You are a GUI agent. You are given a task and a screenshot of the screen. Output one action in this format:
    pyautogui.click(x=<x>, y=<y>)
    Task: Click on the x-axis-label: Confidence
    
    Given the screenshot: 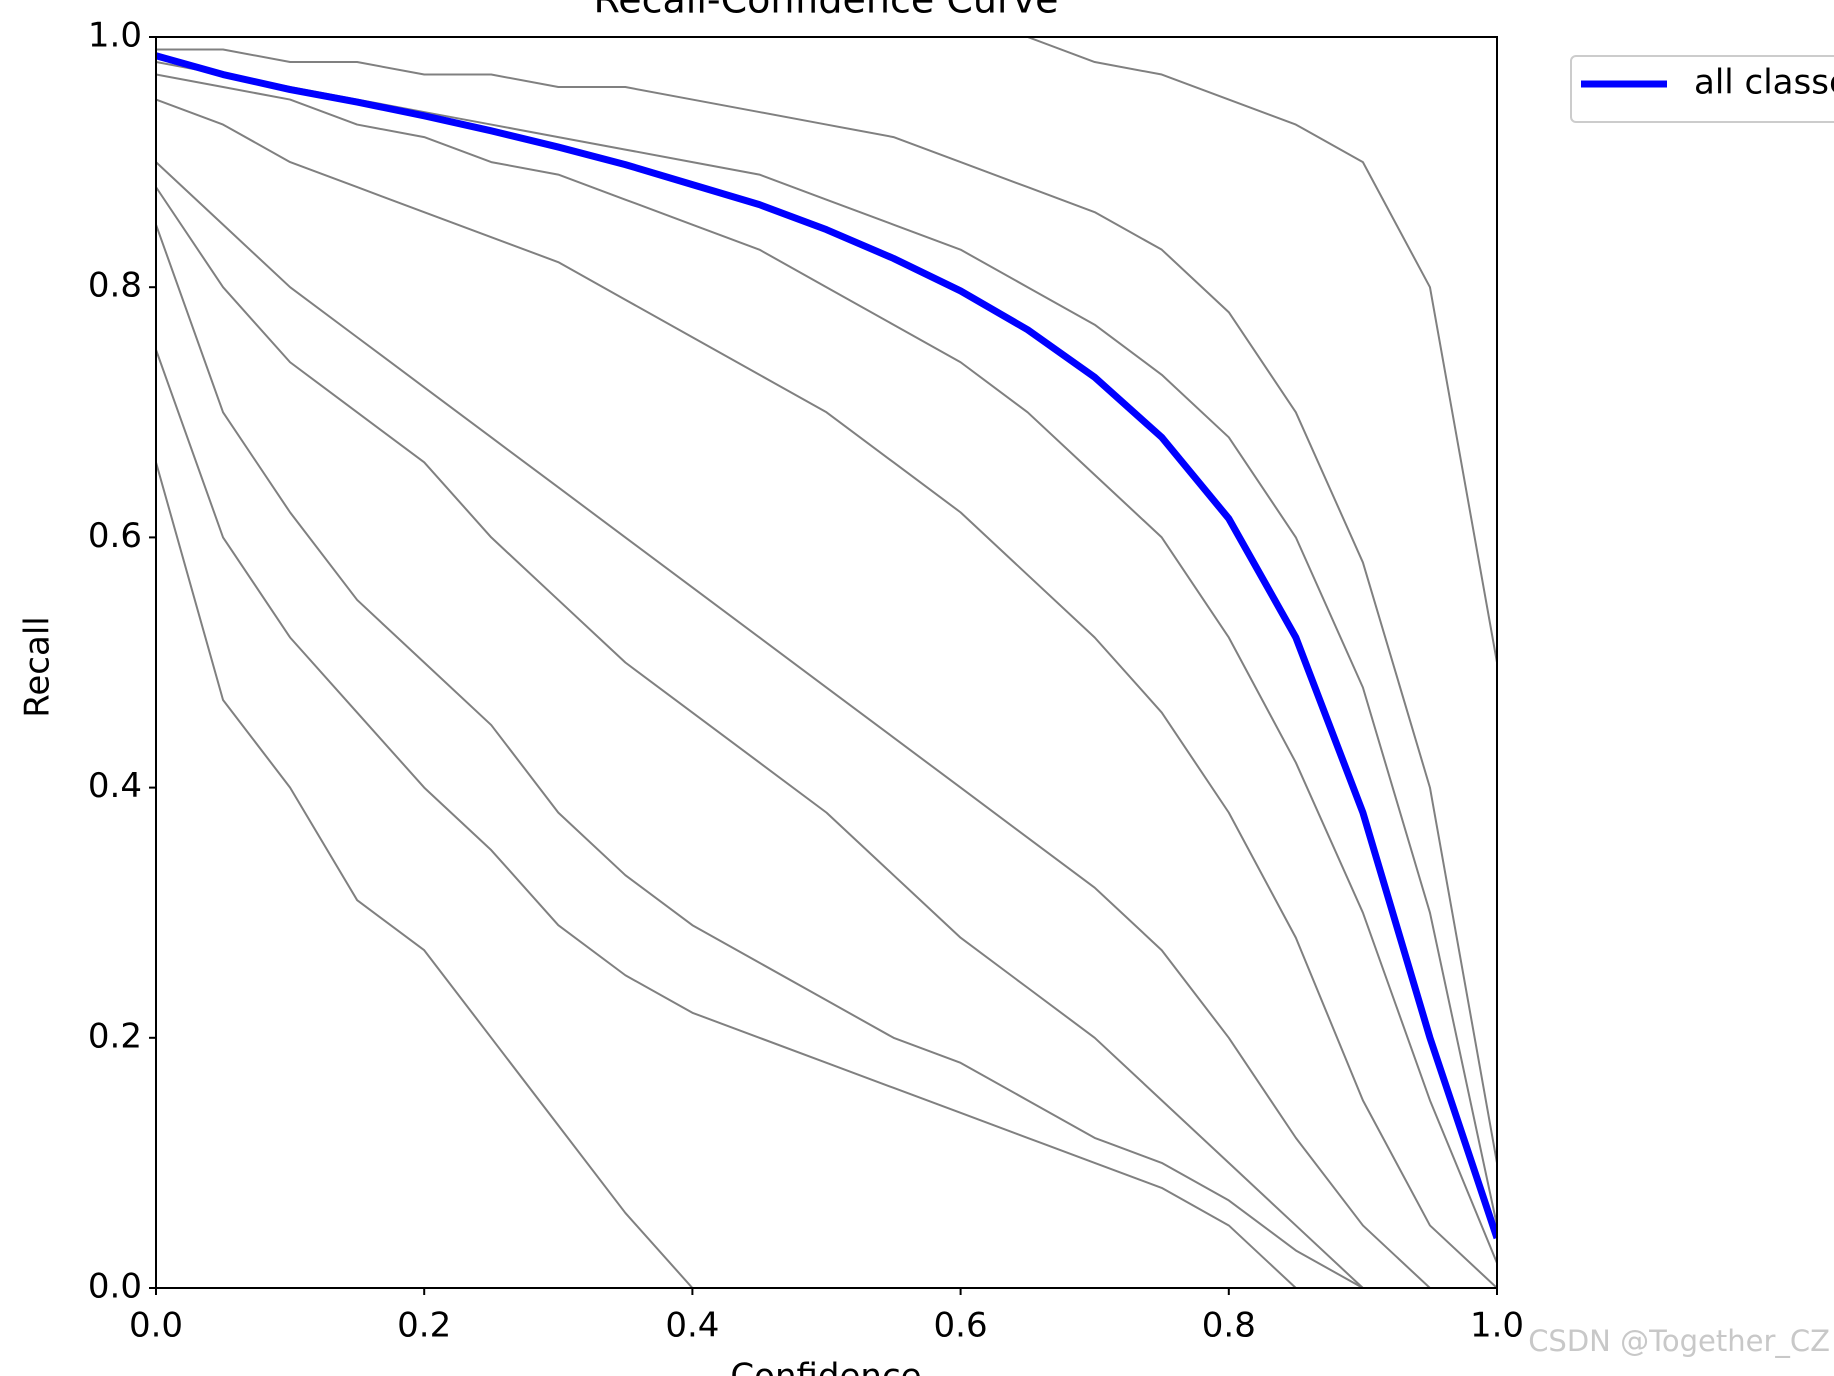 What is the action you would take?
    pyautogui.click(x=825, y=1366)
    